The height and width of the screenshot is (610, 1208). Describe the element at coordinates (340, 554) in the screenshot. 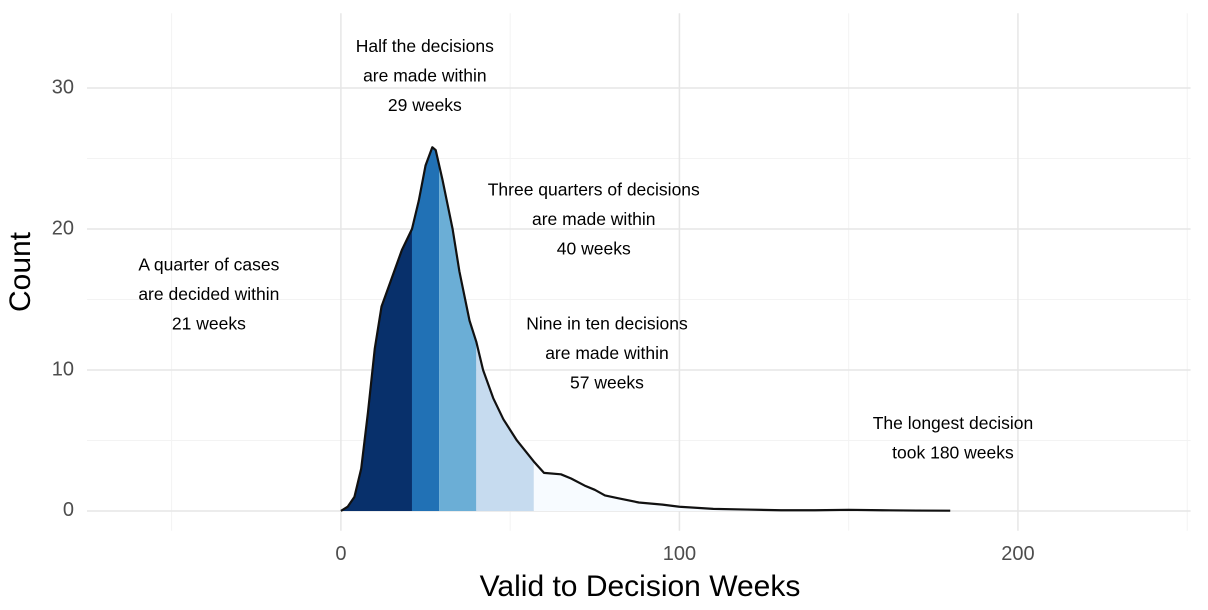

I see `x-tick-label: 0` at that location.